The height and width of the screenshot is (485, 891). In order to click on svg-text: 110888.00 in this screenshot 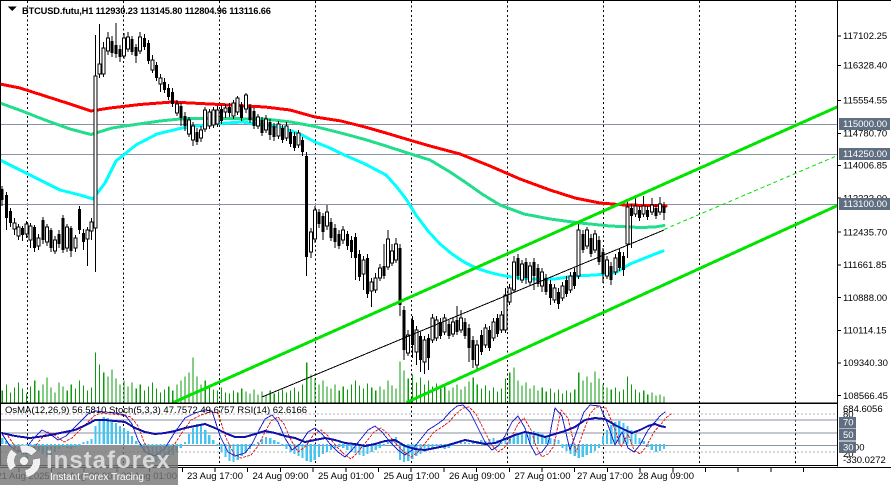, I will do `click(865, 298)`.